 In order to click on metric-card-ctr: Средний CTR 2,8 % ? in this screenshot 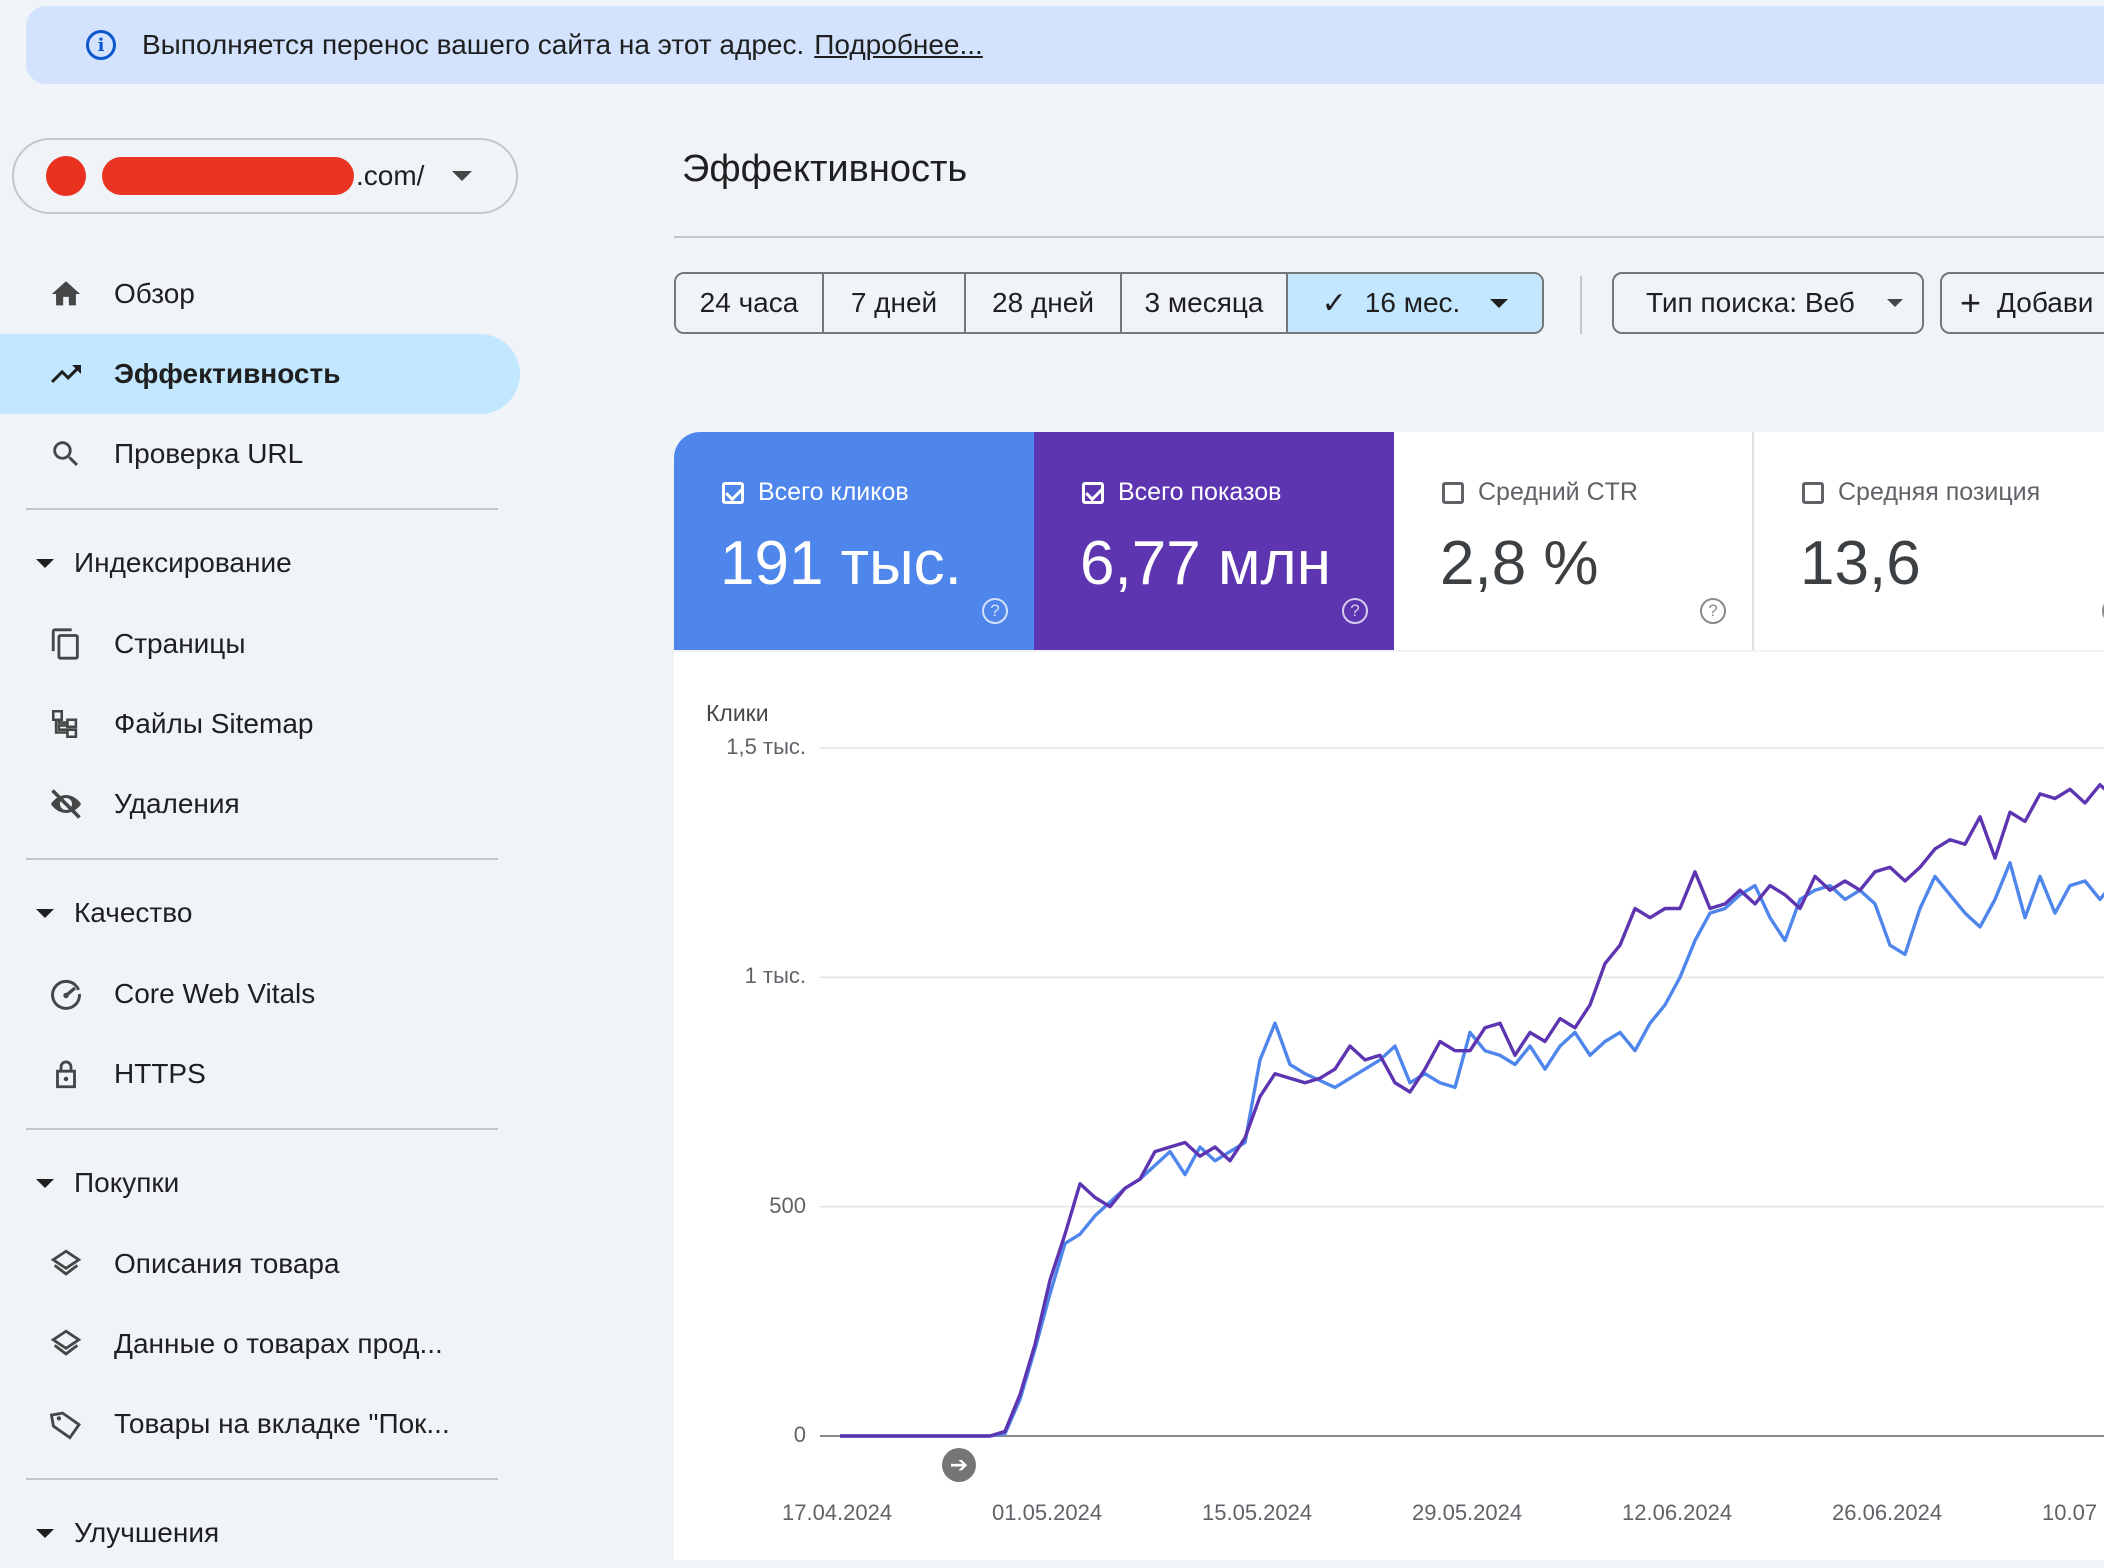, I will do `click(1574, 541)`.